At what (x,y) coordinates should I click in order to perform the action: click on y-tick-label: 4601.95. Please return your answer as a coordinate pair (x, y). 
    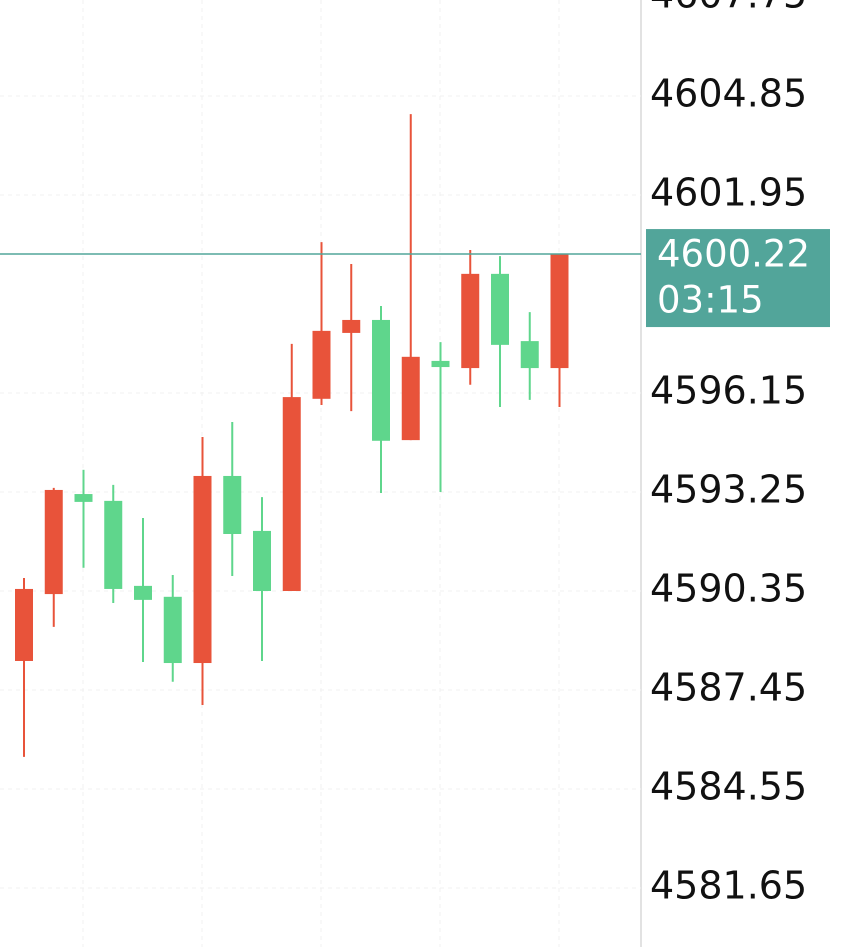
    Looking at the image, I should click on (728, 193).